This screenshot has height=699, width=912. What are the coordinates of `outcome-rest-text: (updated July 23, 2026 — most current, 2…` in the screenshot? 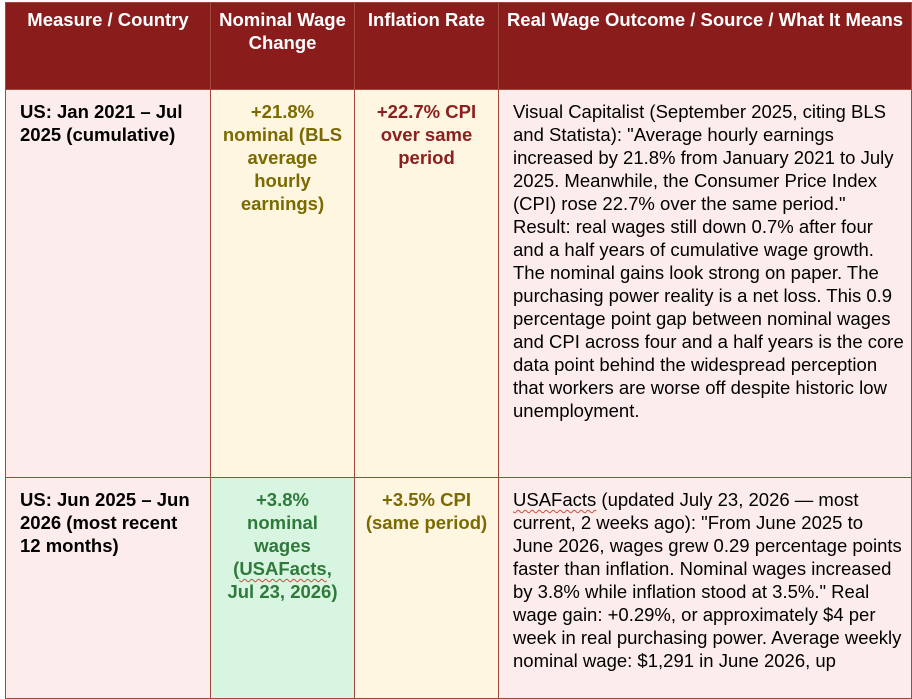 It's located at (707, 580).